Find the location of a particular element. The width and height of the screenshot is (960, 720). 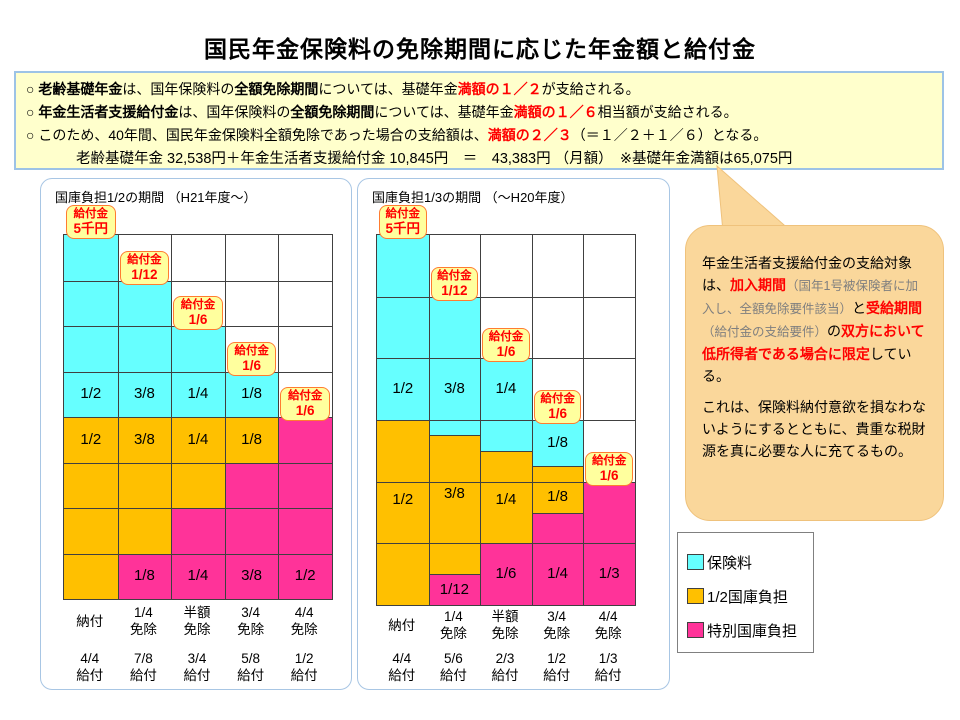

page-title: 国民年金保険料の免除期間に応じた年金額と給付金 is located at coordinates (480, 49).